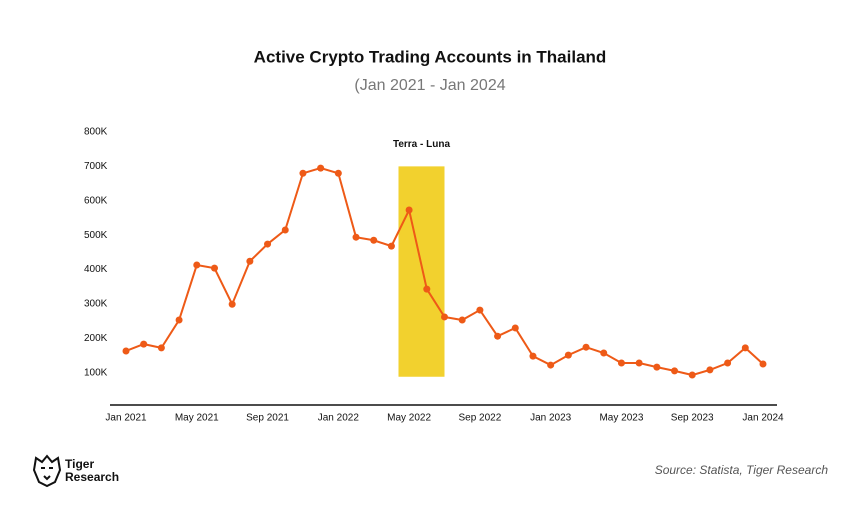  What do you see at coordinates (621, 418) in the screenshot?
I see `x-tick-label: May 2023` at bounding box center [621, 418].